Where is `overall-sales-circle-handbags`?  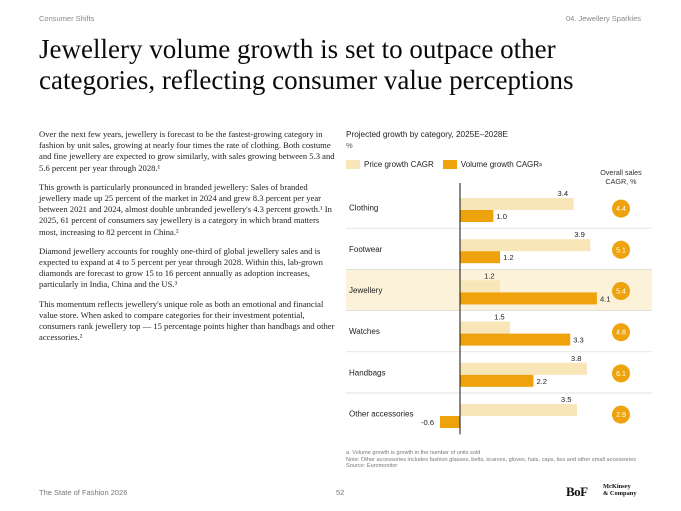
overall-sales-circle-handbags is located at coordinates (621, 373).